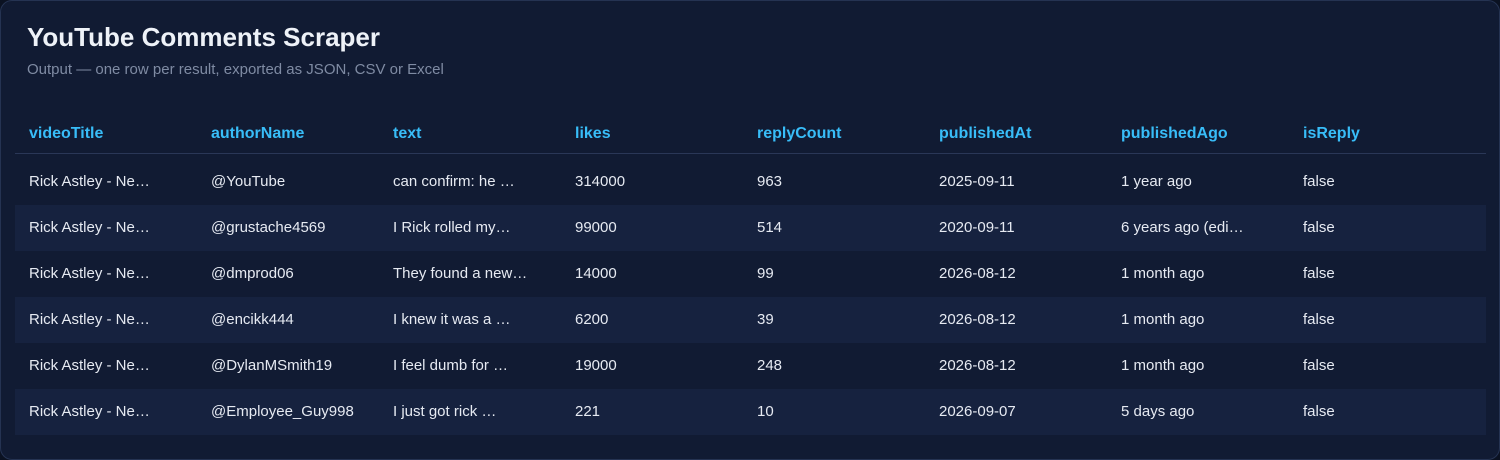 The width and height of the screenshot is (1500, 460). Describe the element at coordinates (977, 227) in the screenshot. I see `table-cell: 2020-09-11` at that location.